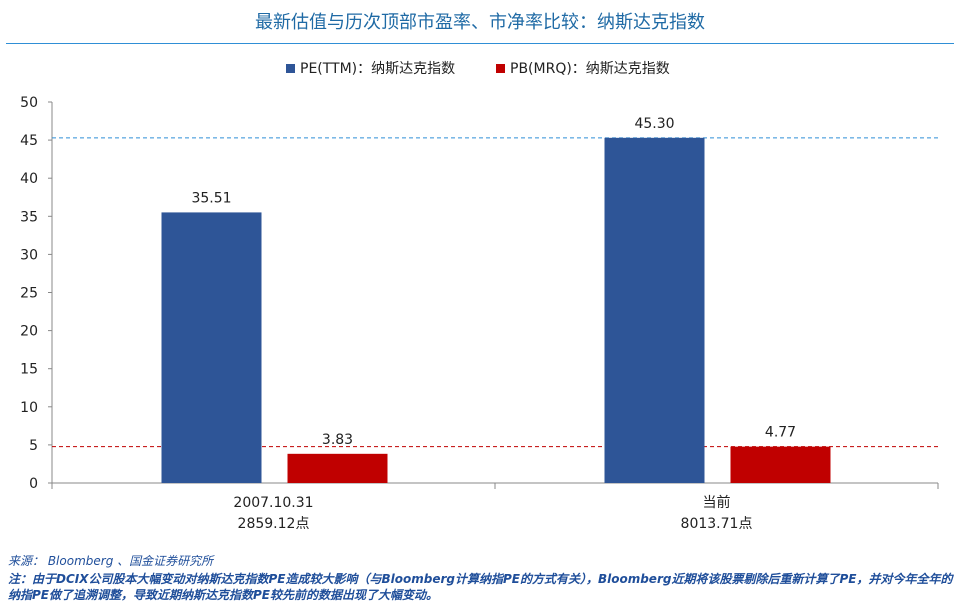  What do you see at coordinates (29, 332) in the screenshot?
I see `y-tick-label: 20` at bounding box center [29, 332].